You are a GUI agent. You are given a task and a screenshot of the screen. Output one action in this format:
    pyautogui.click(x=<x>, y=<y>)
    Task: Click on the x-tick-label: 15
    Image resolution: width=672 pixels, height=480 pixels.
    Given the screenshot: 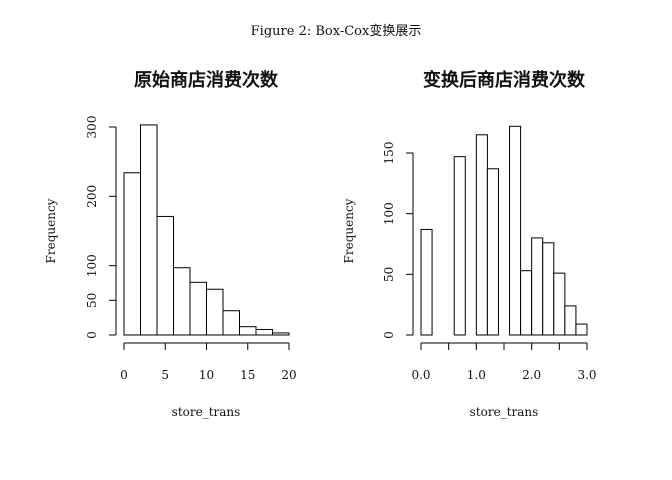 What is the action you would take?
    pyautogui.click(x=247, y=375)
    